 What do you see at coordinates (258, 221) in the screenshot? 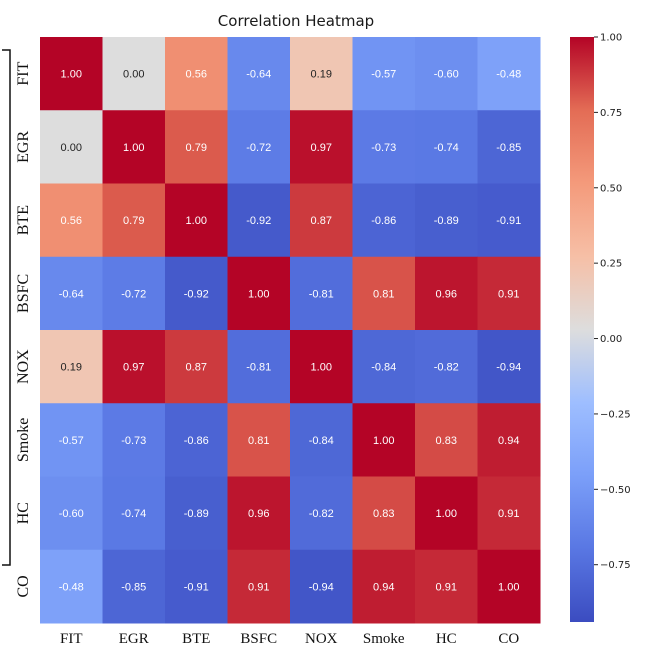
I see `cell-value-label: -0.92` at bounding box center [258, 221].